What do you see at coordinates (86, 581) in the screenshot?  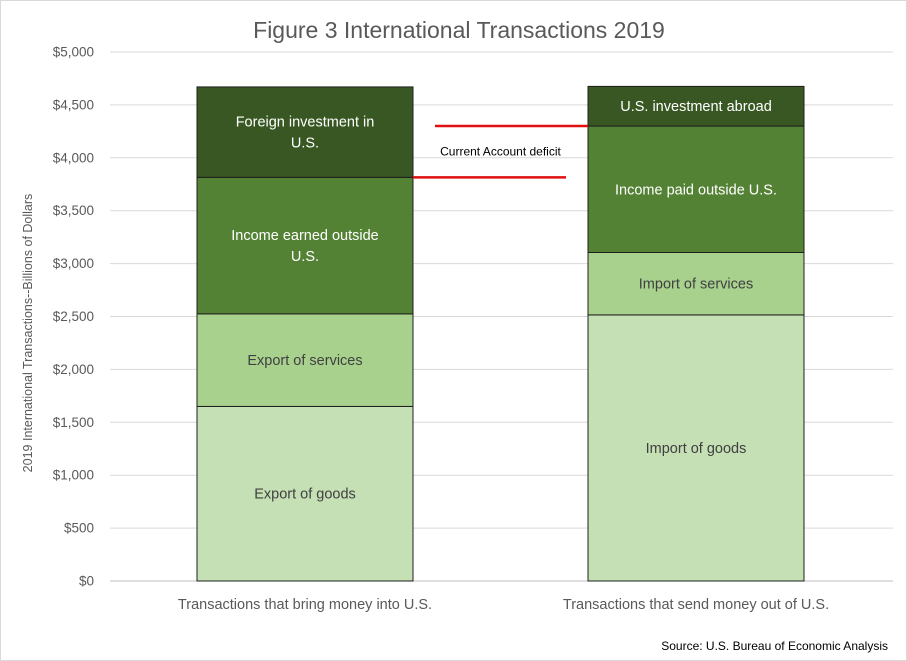 I see `y-tick-label: $0` at bounding box center [86, 581].